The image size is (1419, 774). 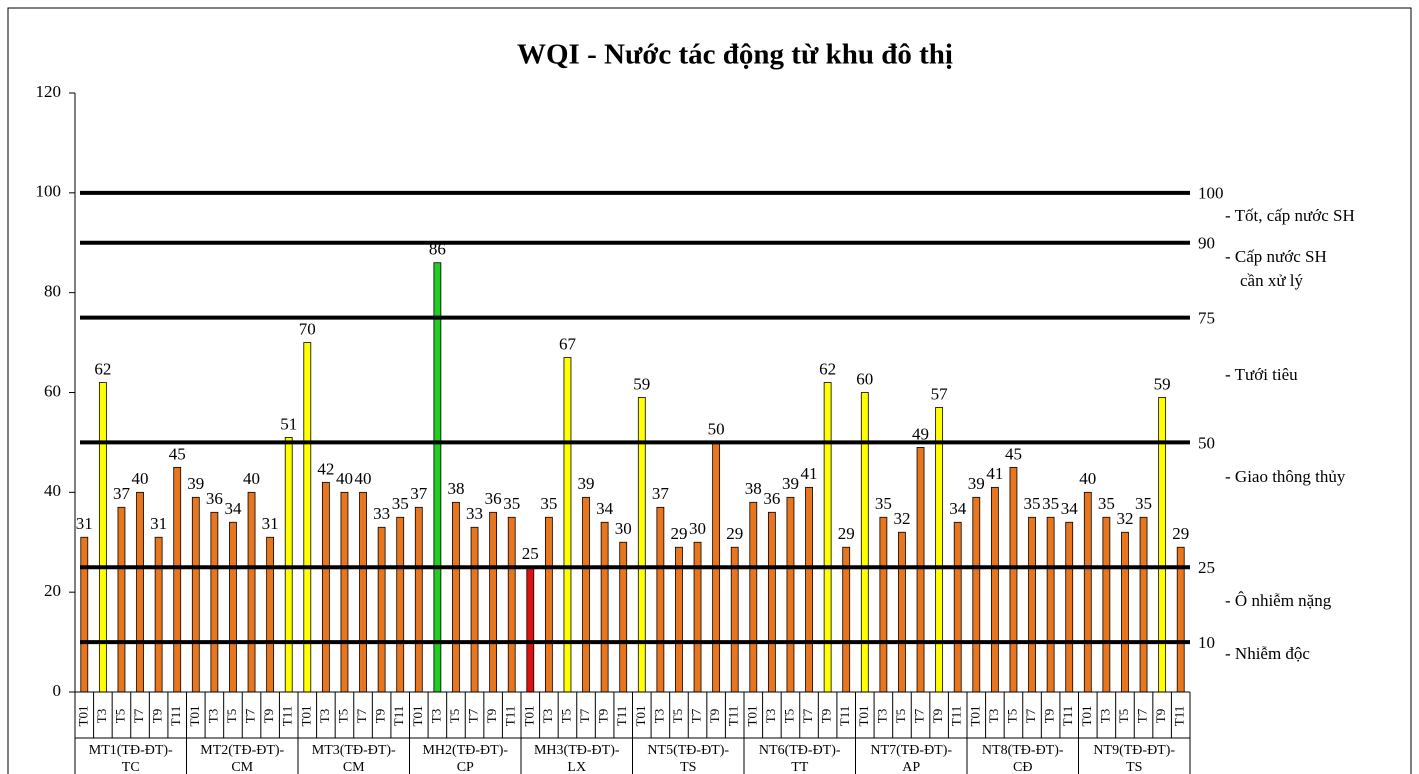 What do you see at coordinates (1206, 642) in the screenshot?
I see `reference-label: 10` at bounding box center [1206, 642].